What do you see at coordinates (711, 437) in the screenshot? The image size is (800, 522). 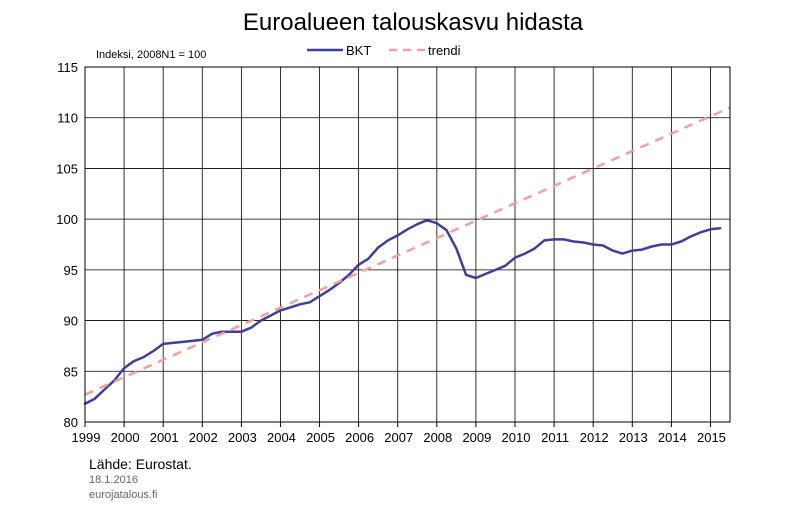 I see `x-tick-label: 2015` at bounding box center [711, 437].